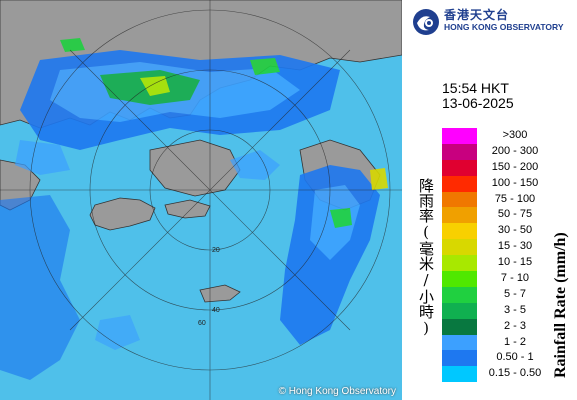  What do you see at coordinates (195, 168) in the screenshot?
I see `kowloon` at bounding box center [195, 168].